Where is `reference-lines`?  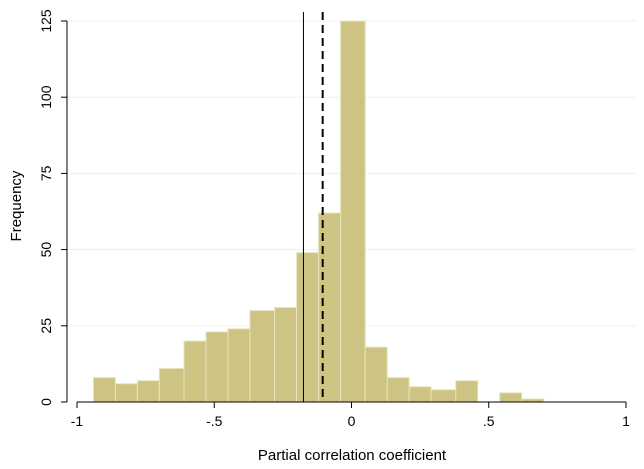
reference-lines is located at coordinates (313, 207).